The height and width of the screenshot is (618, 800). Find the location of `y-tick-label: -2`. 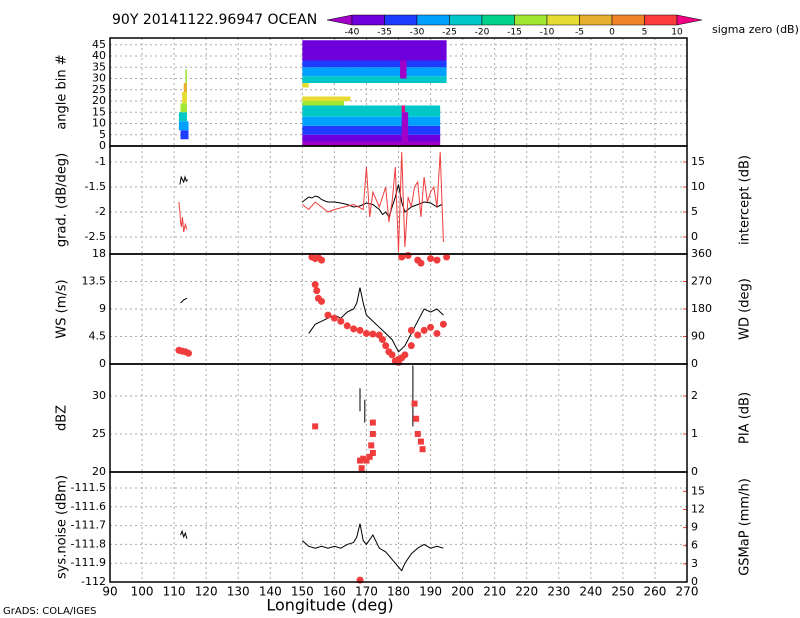

y-tick-label: -2 is located at coordinates (100, 211).